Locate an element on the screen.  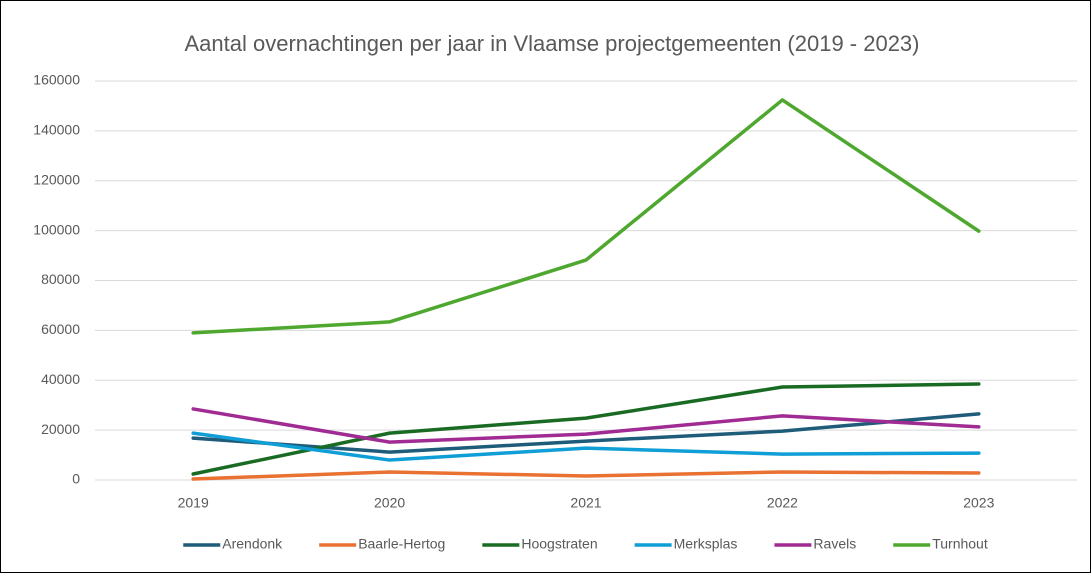
x-tick-label: 2019 is located at coordinates (193, 503).